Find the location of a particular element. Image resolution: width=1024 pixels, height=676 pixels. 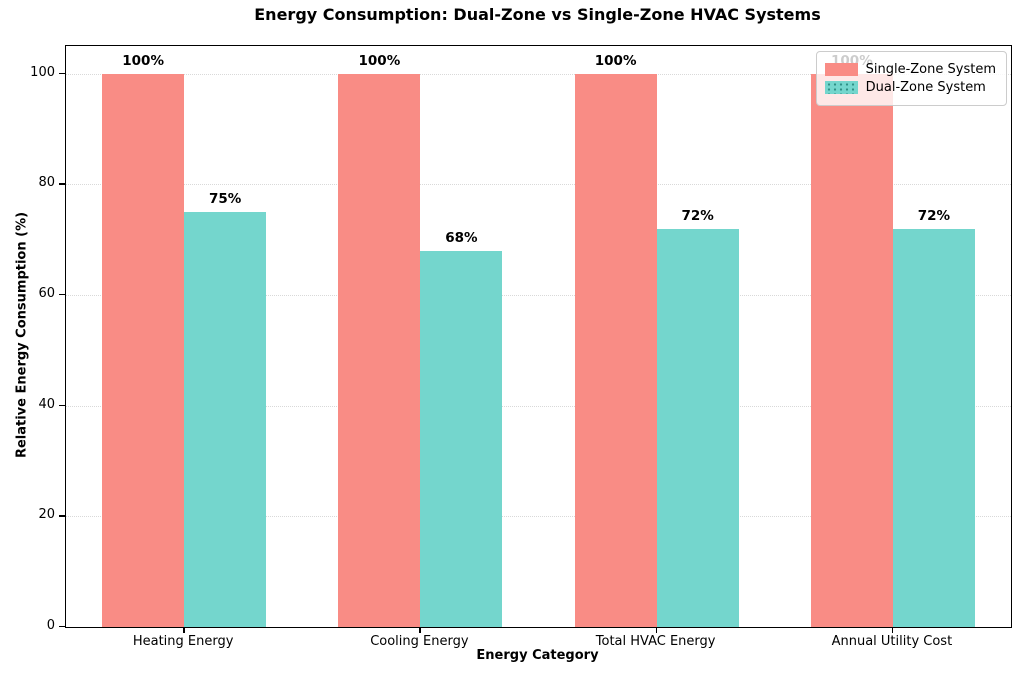

x-tick-label: Cooling Energy is located at coordinates (419, 641).